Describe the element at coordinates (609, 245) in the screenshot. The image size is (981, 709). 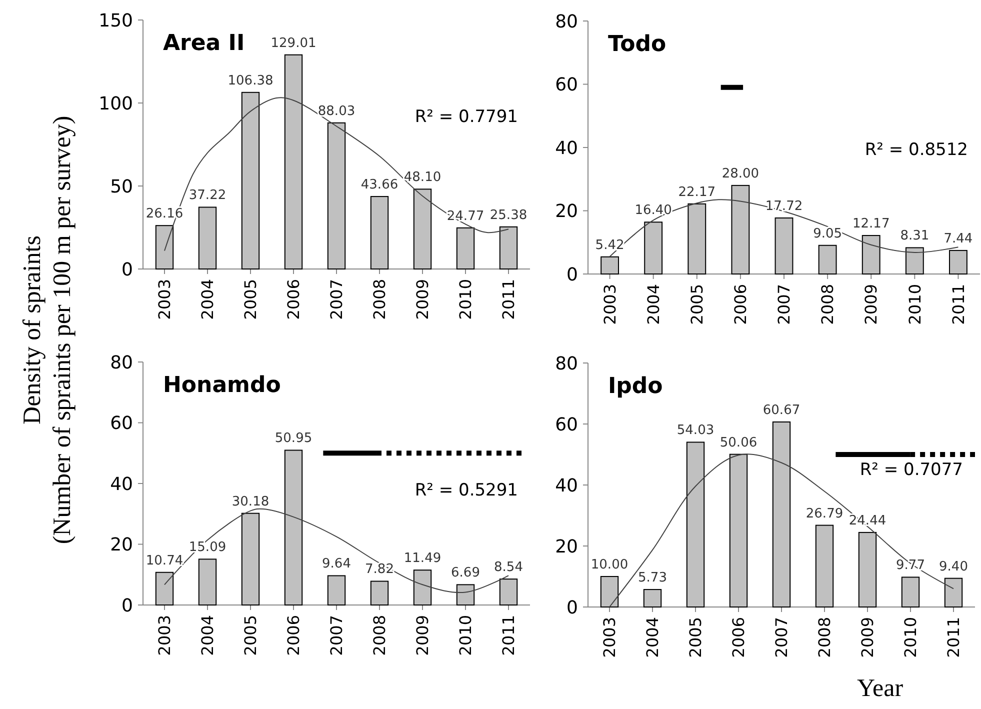
I see `data-label: 5.42` at that location.